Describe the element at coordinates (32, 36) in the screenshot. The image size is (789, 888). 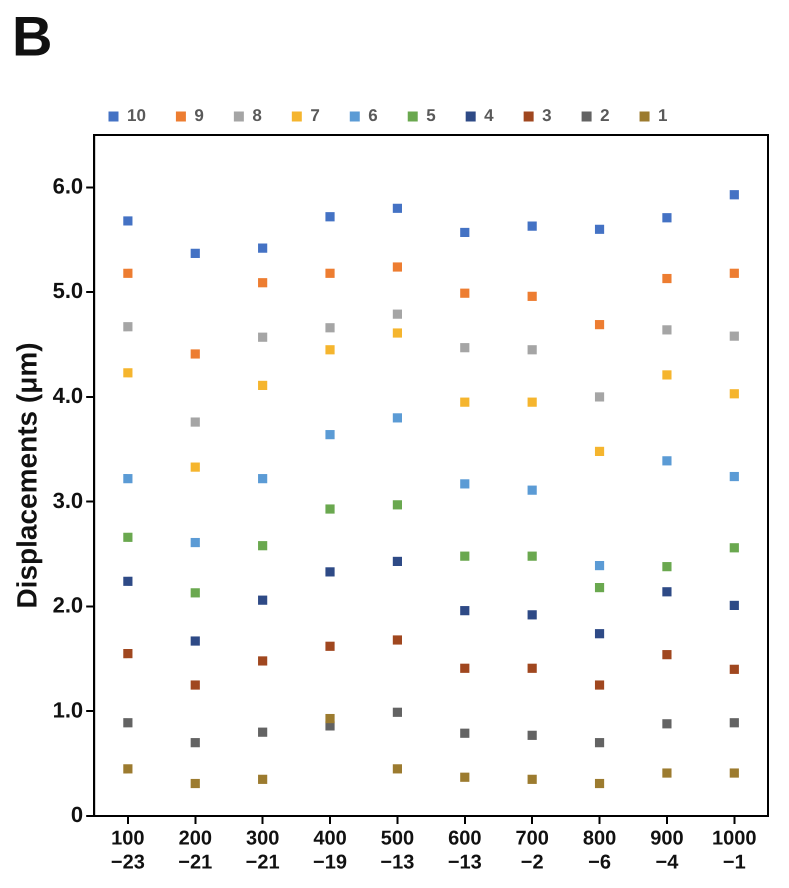
I see `text: B` at that location.